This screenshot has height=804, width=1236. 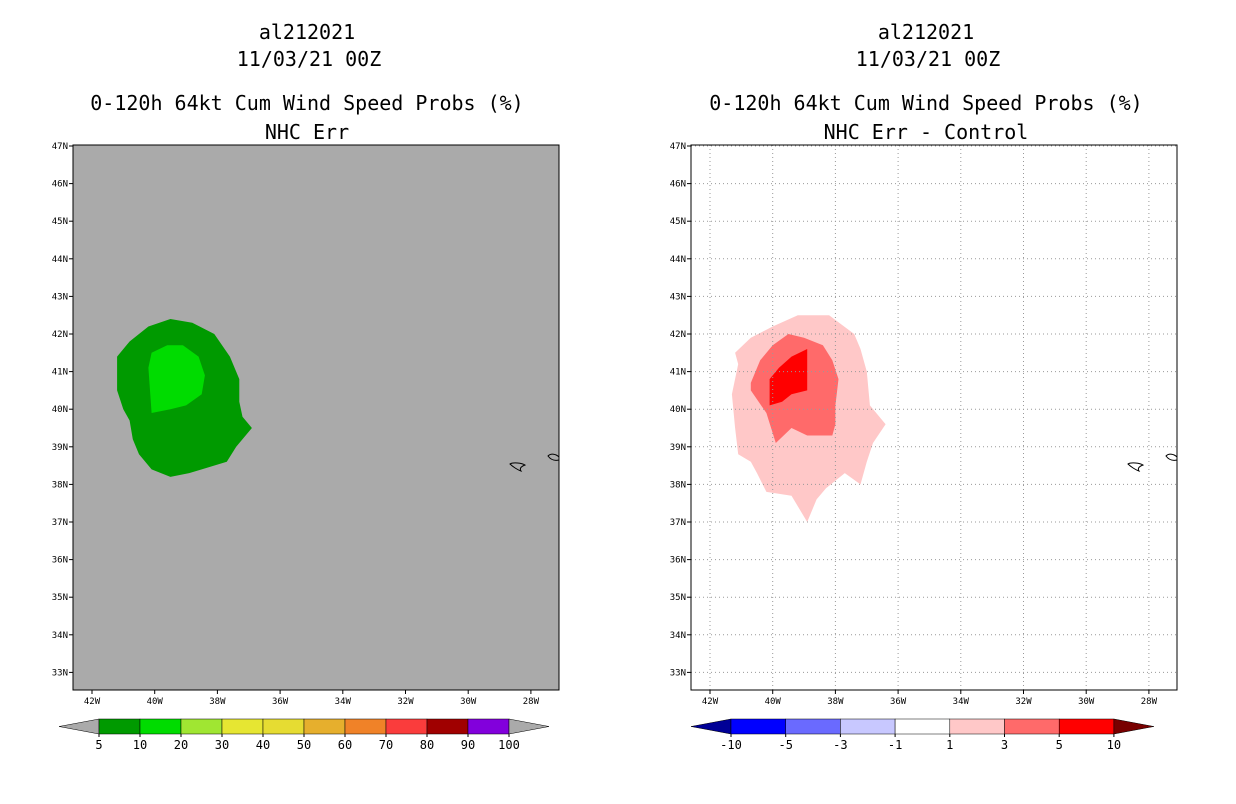 I want to click on right-colorbar-label: -5, so click(x=785, y=745).